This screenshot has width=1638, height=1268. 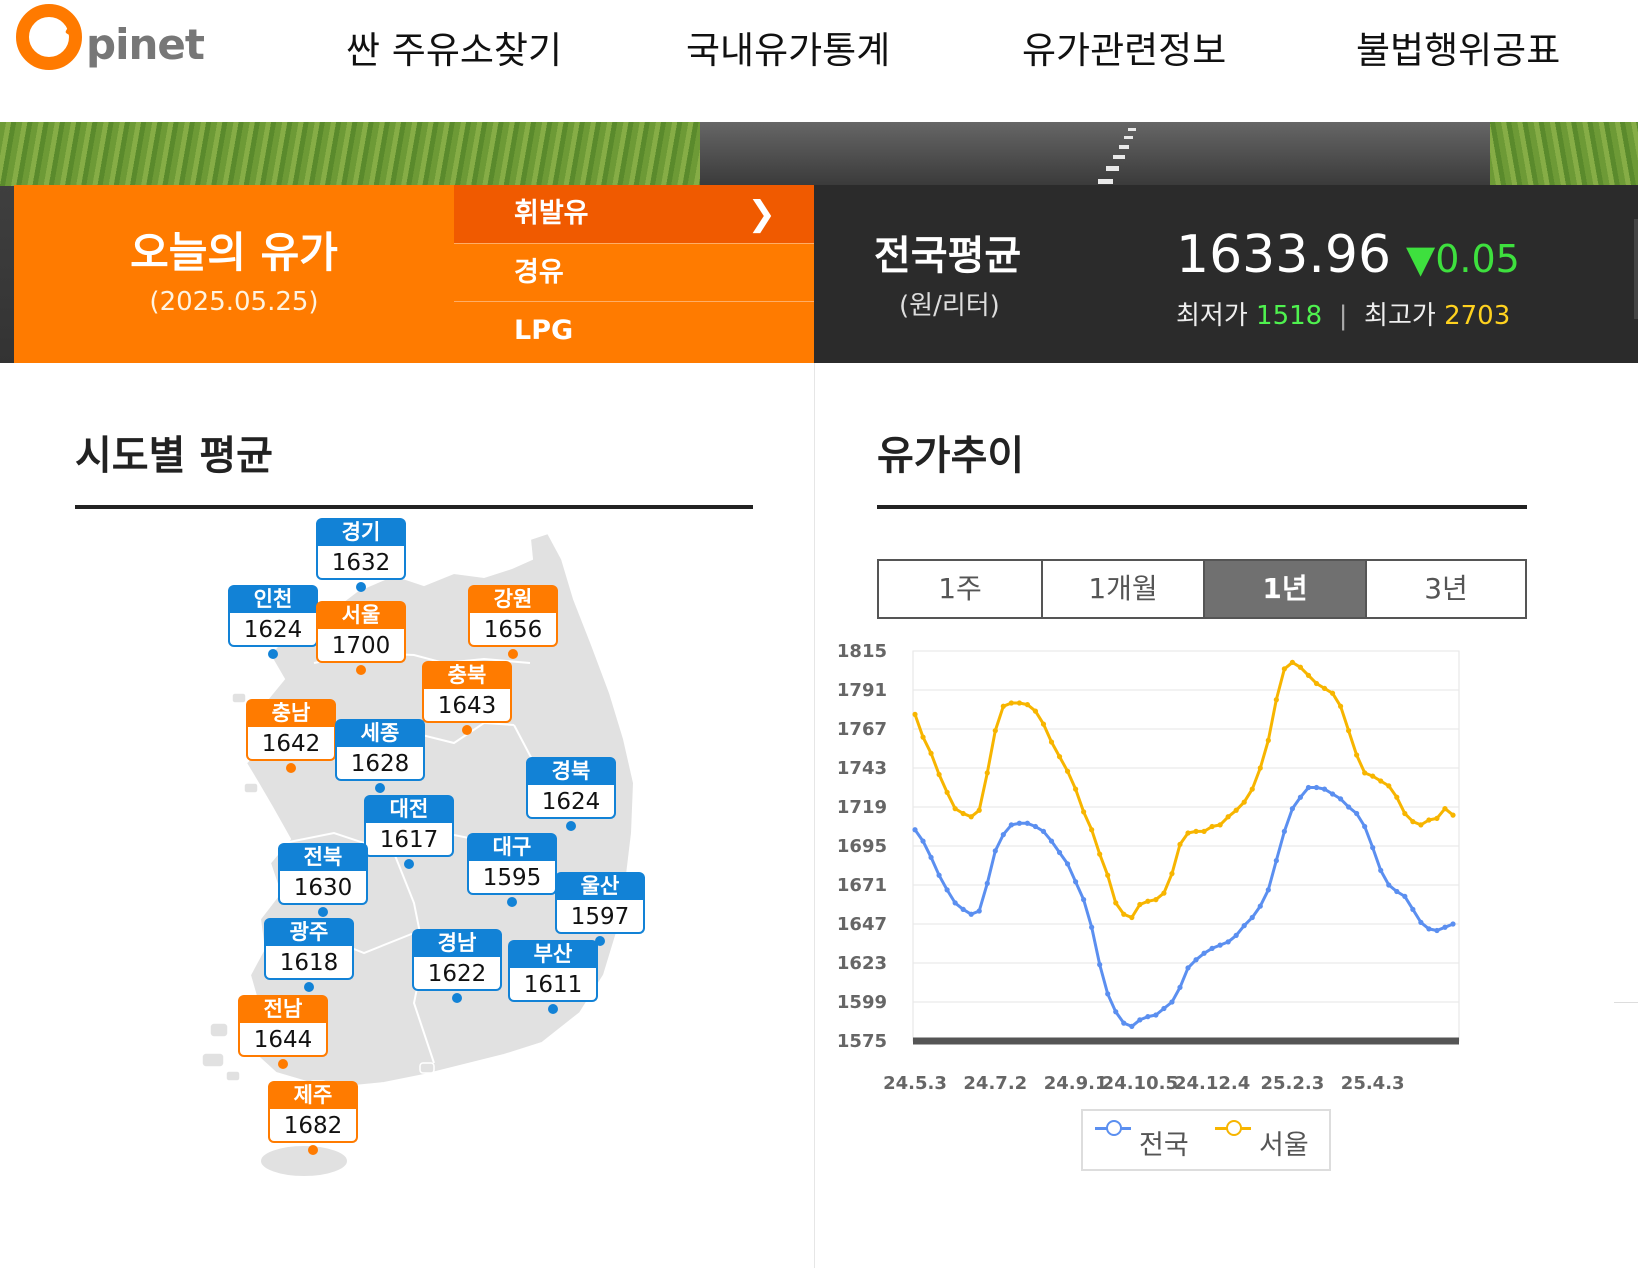 I want to click on y-tick-label: 1695, so click(x=862, y=846).